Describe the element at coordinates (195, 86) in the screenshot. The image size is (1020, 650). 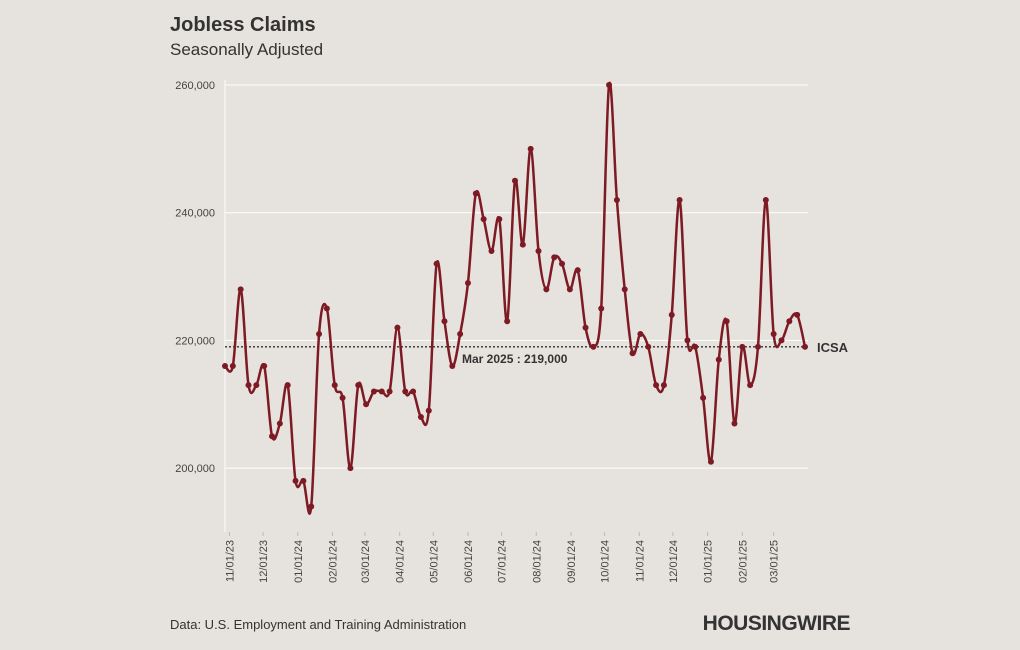
I see `y-tick-label: 260,000` at that location.